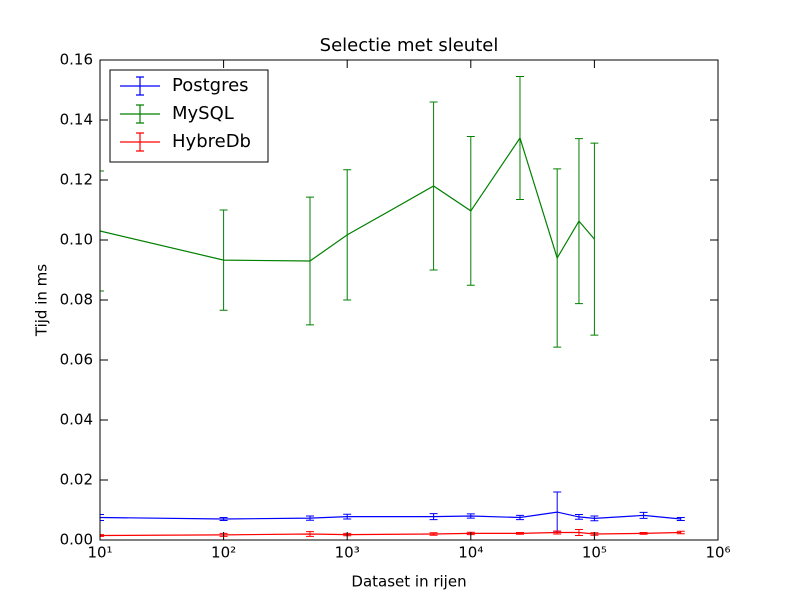 The height and width of the screenshot is (600, 800). I want to click on legend: Postgres MySQL HybreDb, so click(189, 116).